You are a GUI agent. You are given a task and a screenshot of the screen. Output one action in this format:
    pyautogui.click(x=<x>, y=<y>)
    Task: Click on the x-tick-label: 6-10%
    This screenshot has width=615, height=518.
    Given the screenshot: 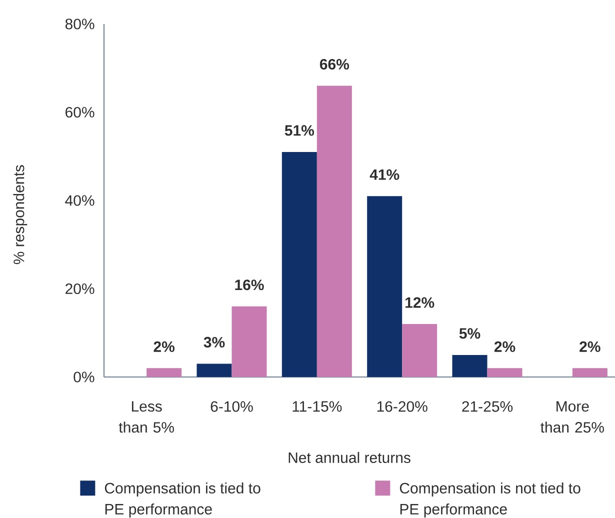 What is the action you would take?
    pyautogui.click(x=231, y=406)
    